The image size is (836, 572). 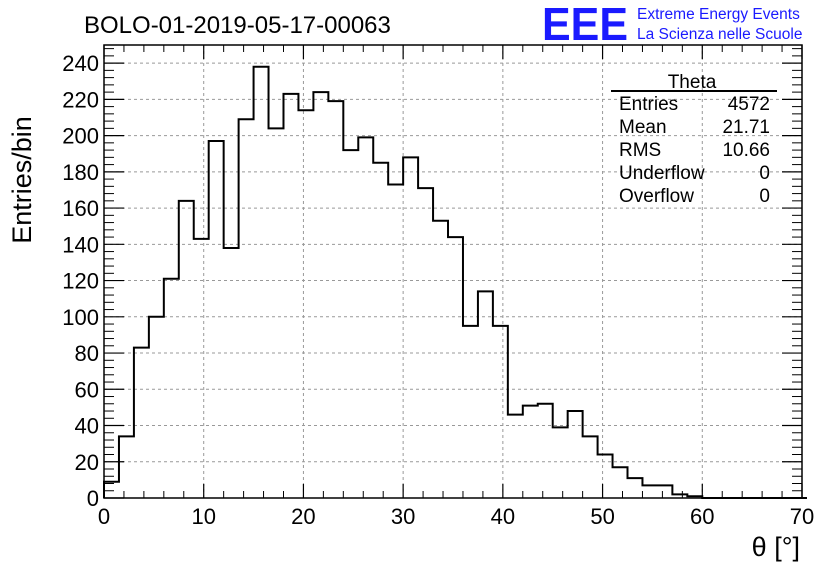 I want to click on x-tick-label: 50, so click(x=602, y=516).